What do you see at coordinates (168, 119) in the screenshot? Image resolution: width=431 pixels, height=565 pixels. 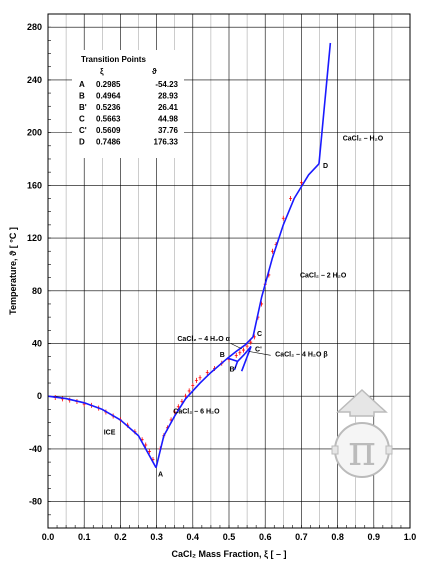 I see `transition-row-theta: 44.98` at bounding box center [168, 119].